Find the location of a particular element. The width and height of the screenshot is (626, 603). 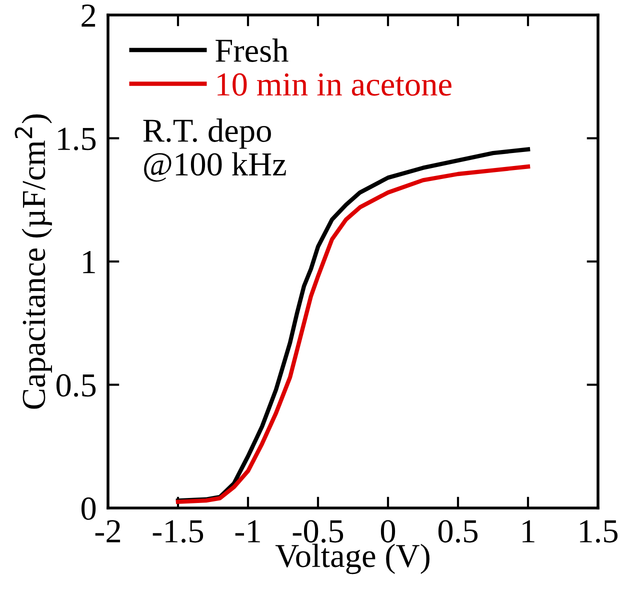

x-tick-label: -2 is located at coordinates (107, 531).